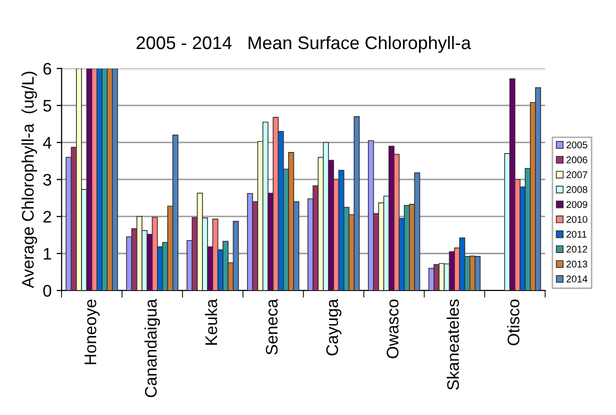 The height and width of the screenshot is (415, 616). I want to click on y-tick-label: 4, so click(47, 143).